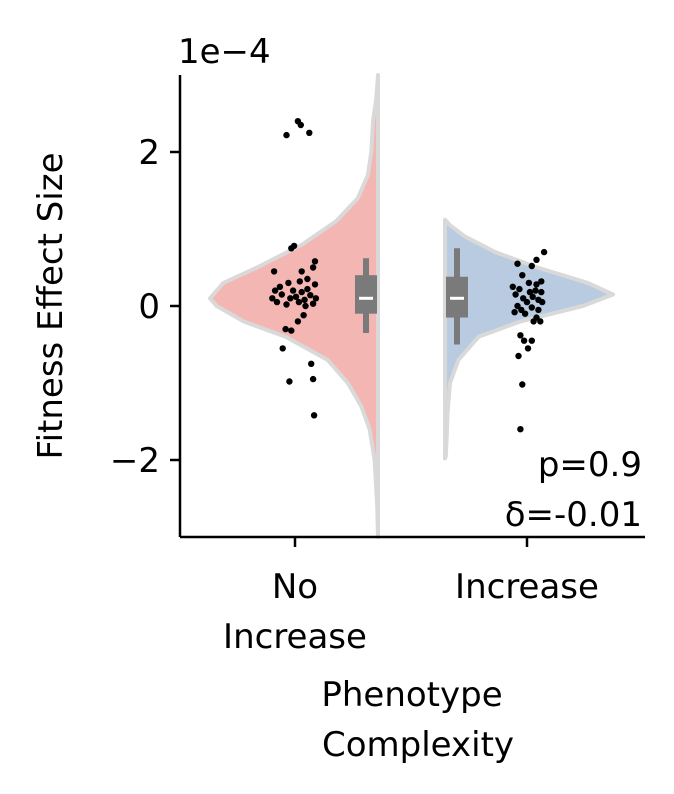 Image resolution: width=674 pixels, height=794 pixels. What do you see at coordinates (295, 637) in the screenshot?
I see `x-tick-label-no_increase-1: Increase` at bounding box center [295, 637].